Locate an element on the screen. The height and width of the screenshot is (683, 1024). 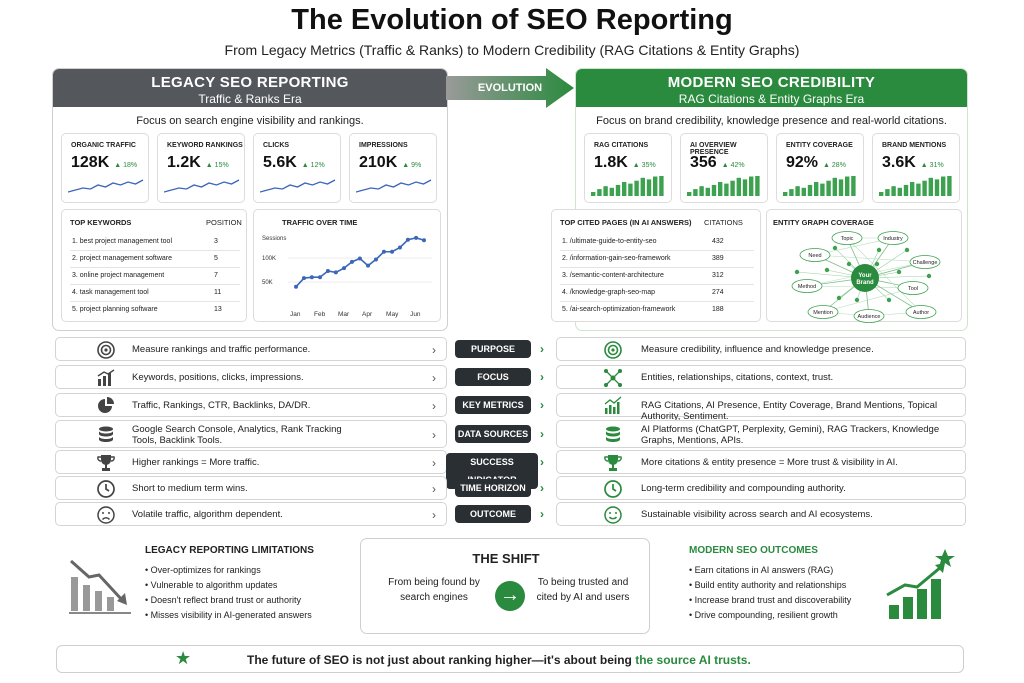
list-item: • Drive compounding, resilient growth is located at coordinates (770, 615).